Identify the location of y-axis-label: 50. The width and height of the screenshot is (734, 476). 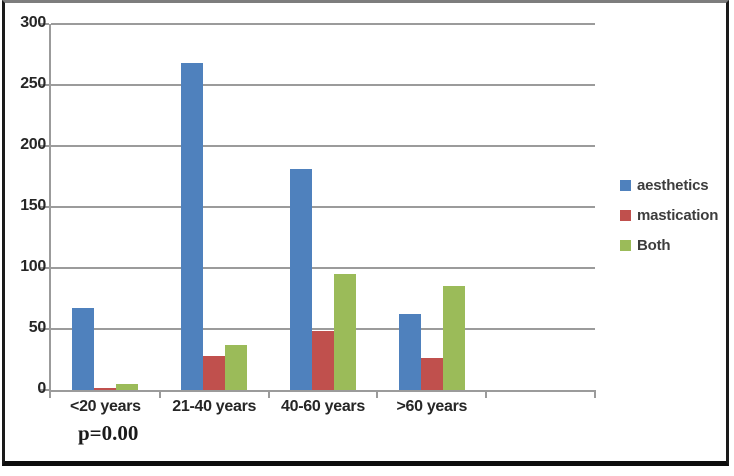
(37, 327).